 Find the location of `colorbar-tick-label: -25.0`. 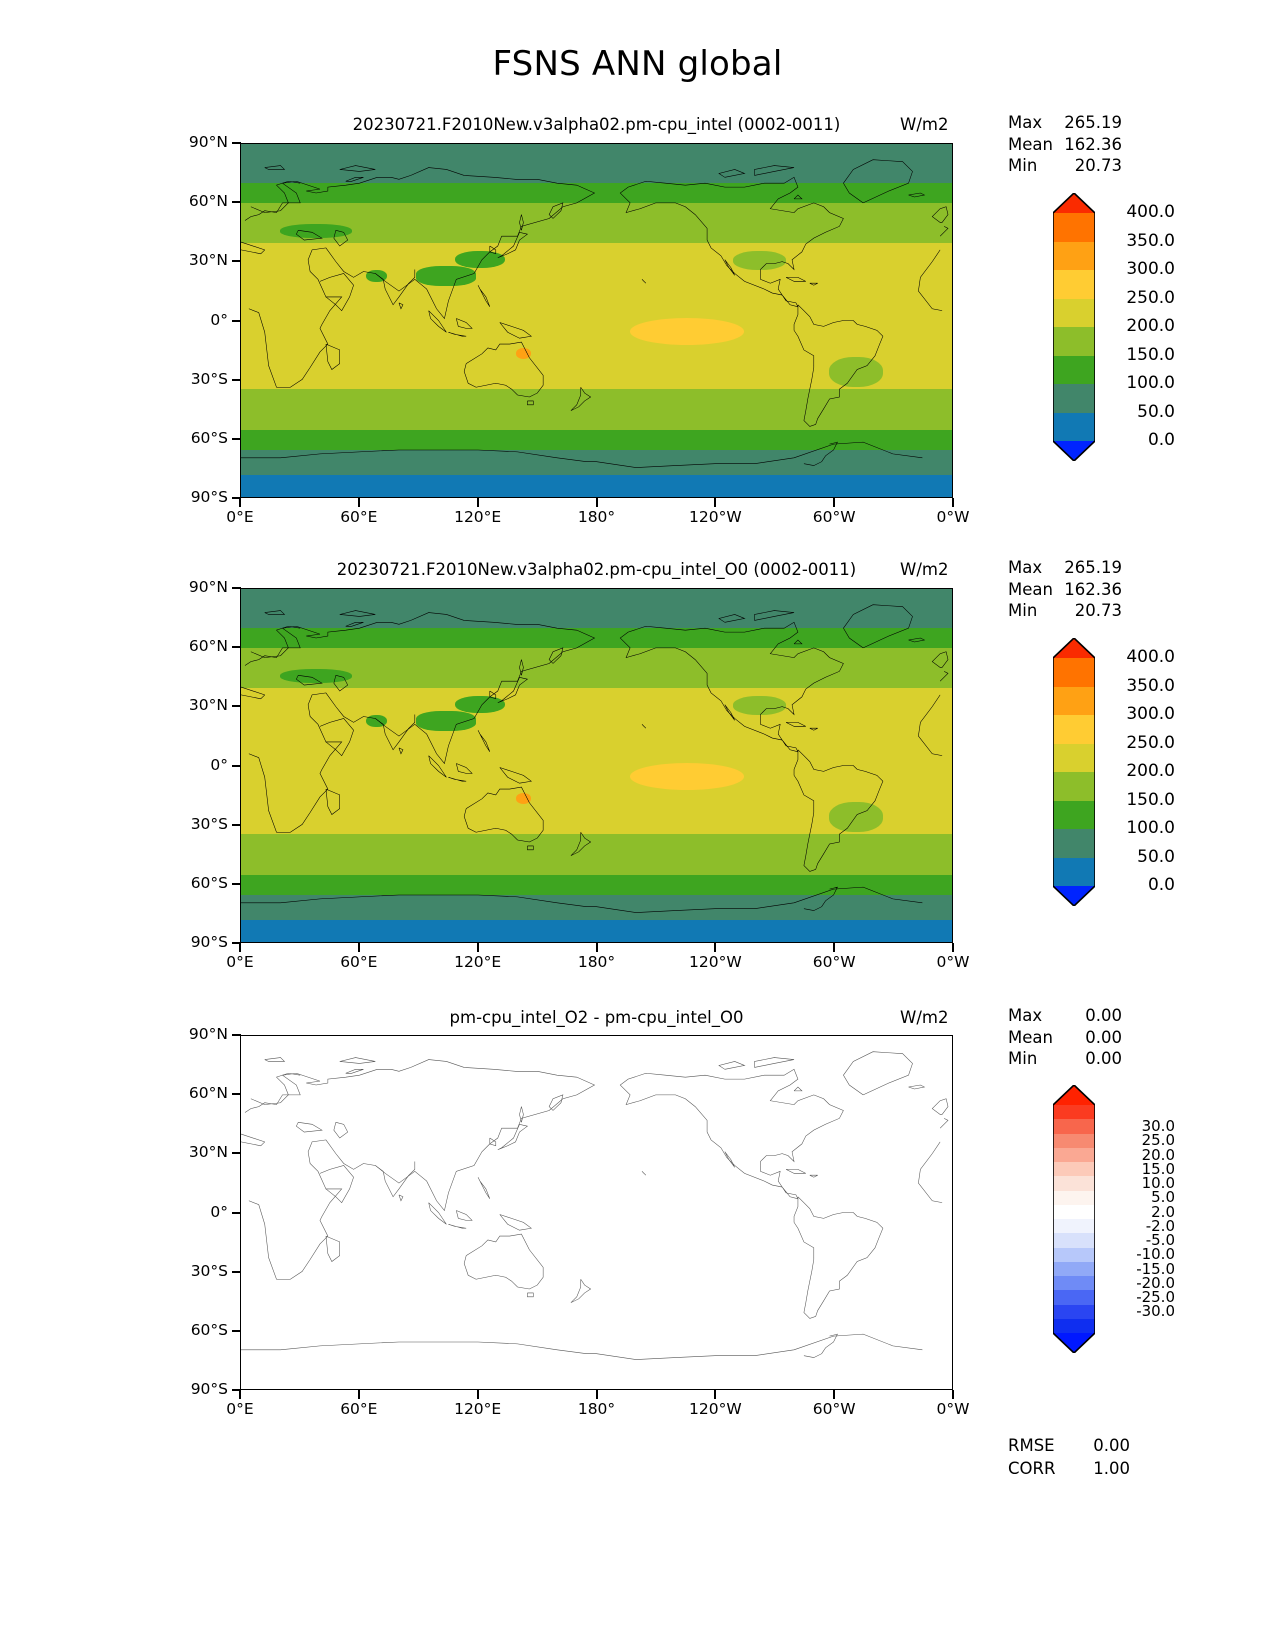

colorbar-tick-label: -25.0 is located at coordinates (1155, 1297).